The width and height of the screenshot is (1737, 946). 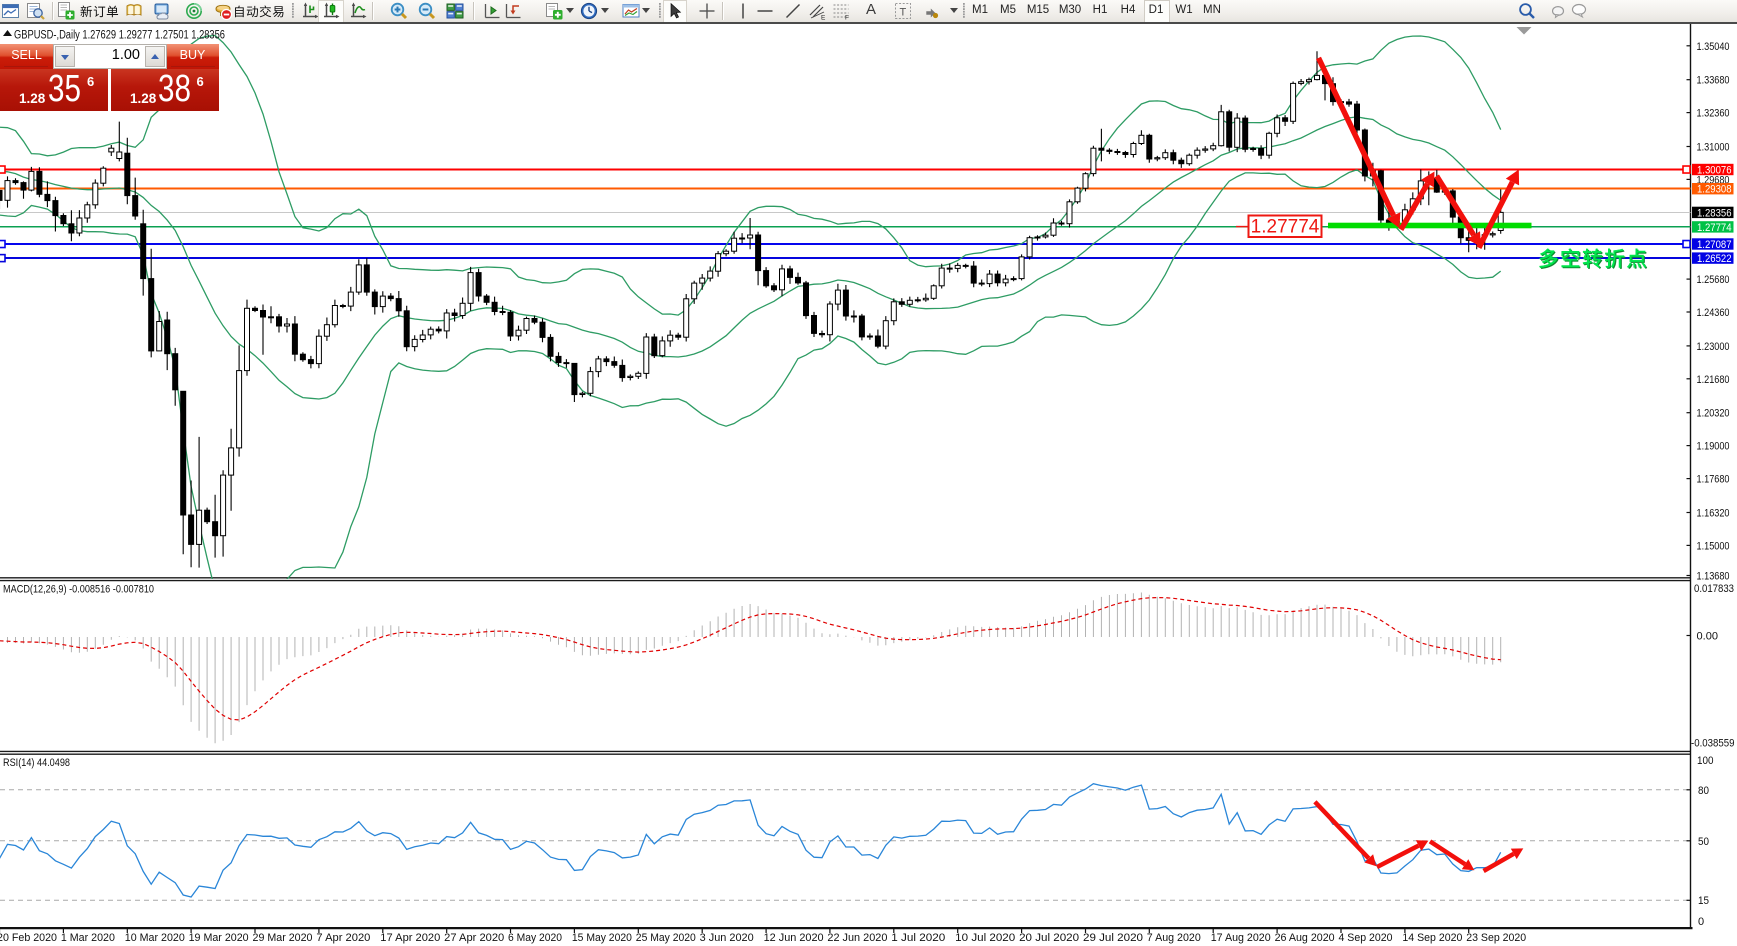 I want to click on svg-text: 4 Sep 2020, so click(x=1366, y=938).